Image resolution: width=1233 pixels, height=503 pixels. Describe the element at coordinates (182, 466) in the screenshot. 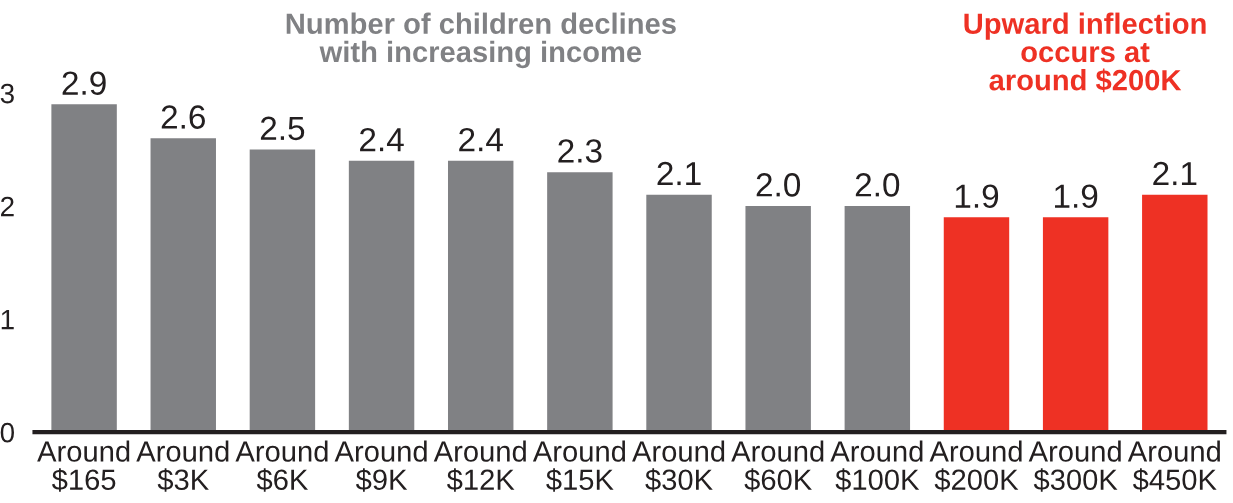

I see `x-tick-label: Around $3K` at that location.